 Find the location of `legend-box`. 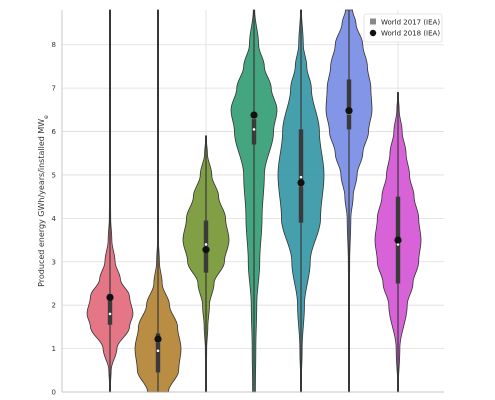

legend-box is located at coordinates (403, 28).